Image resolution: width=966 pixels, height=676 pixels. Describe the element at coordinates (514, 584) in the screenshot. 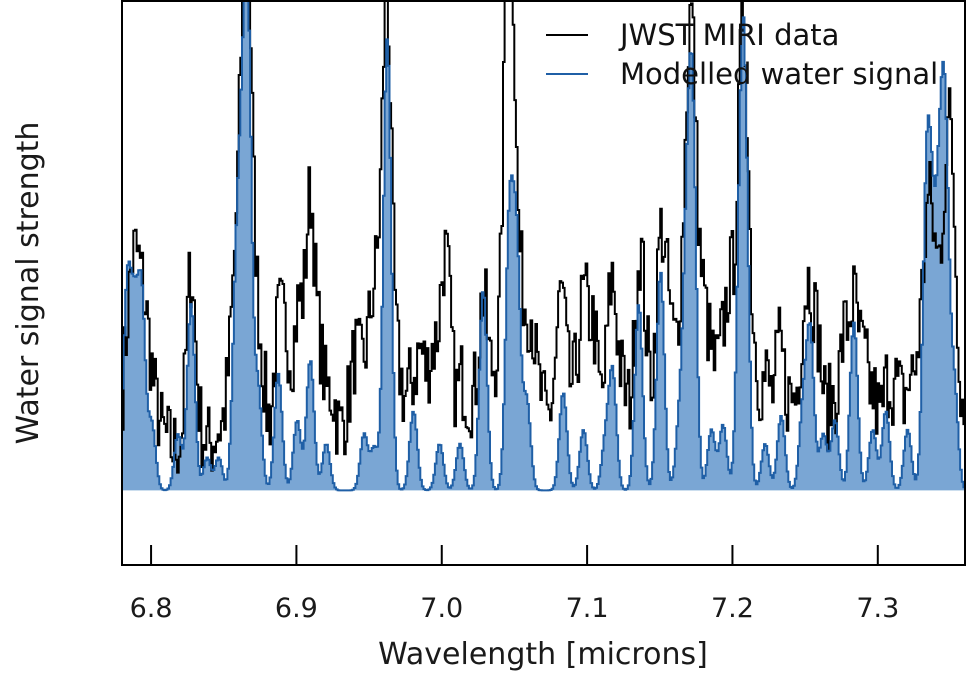

I see `x-axis: 6.8 6.9 7.0 7.1 7.2 7.3` at that location.